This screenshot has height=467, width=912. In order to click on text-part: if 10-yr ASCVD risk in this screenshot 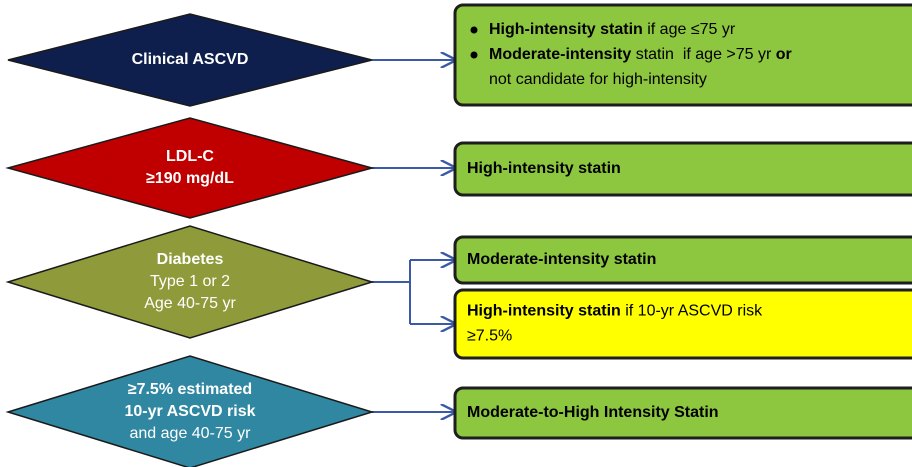, I will do `click(692, 311)`.